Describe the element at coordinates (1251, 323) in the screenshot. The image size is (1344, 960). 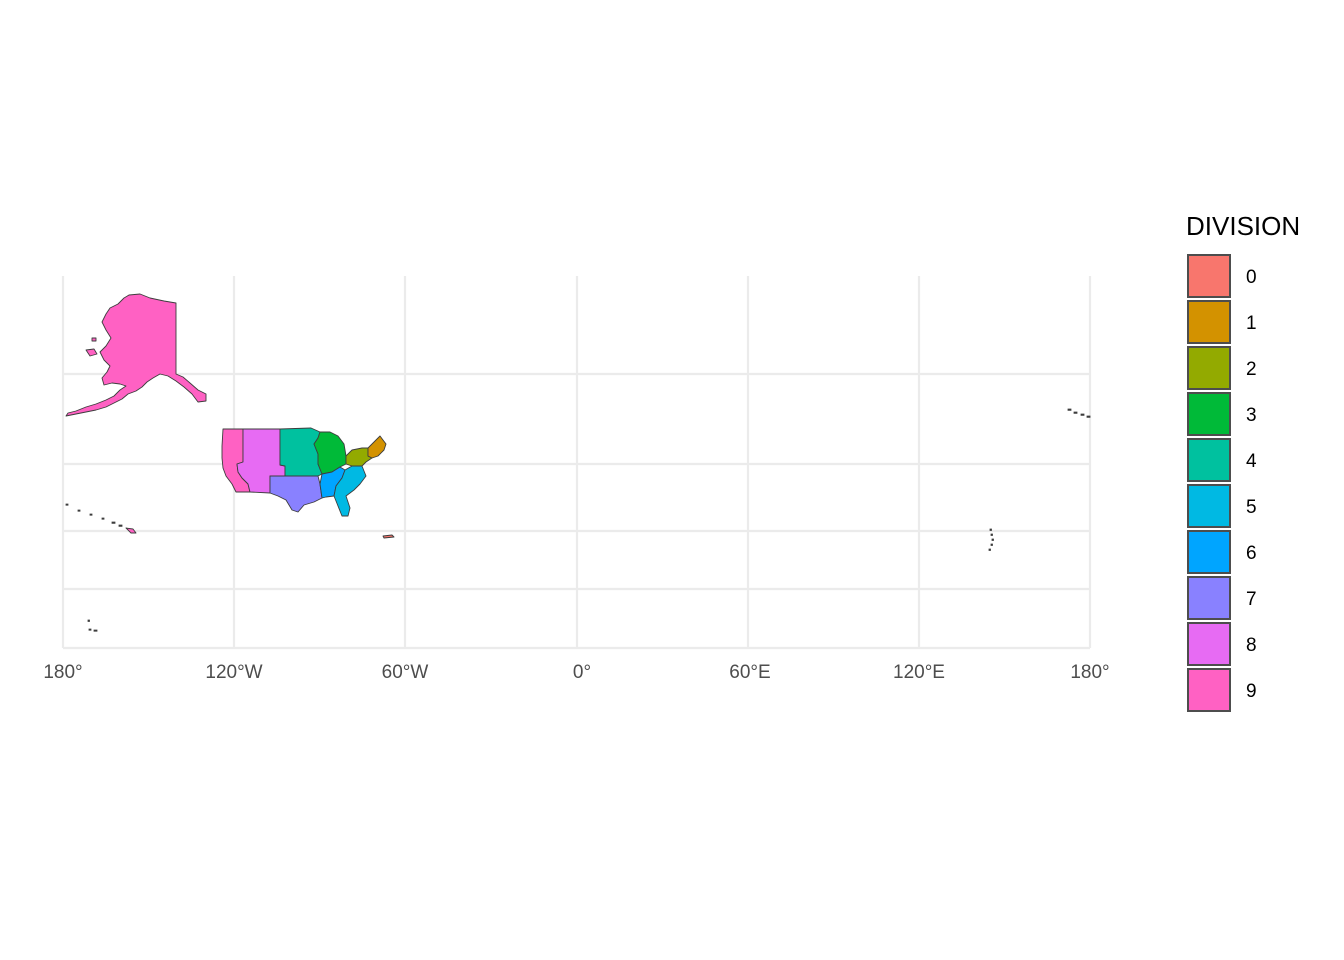
I see `legend-label-1: 1` at that location.